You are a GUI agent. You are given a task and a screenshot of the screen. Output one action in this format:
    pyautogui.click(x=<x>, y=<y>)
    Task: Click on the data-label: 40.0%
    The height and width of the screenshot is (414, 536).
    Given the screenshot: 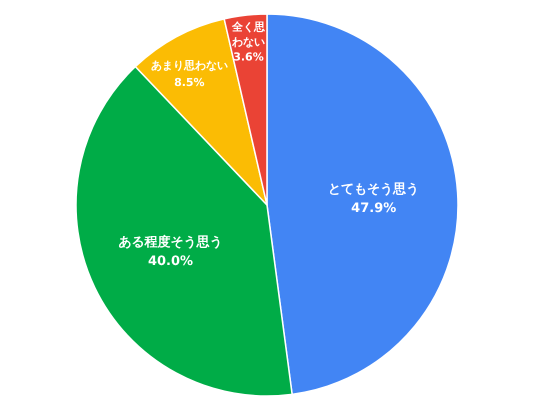 What is the action you would take?
    pyautogui.click(x=171, y=262)
    